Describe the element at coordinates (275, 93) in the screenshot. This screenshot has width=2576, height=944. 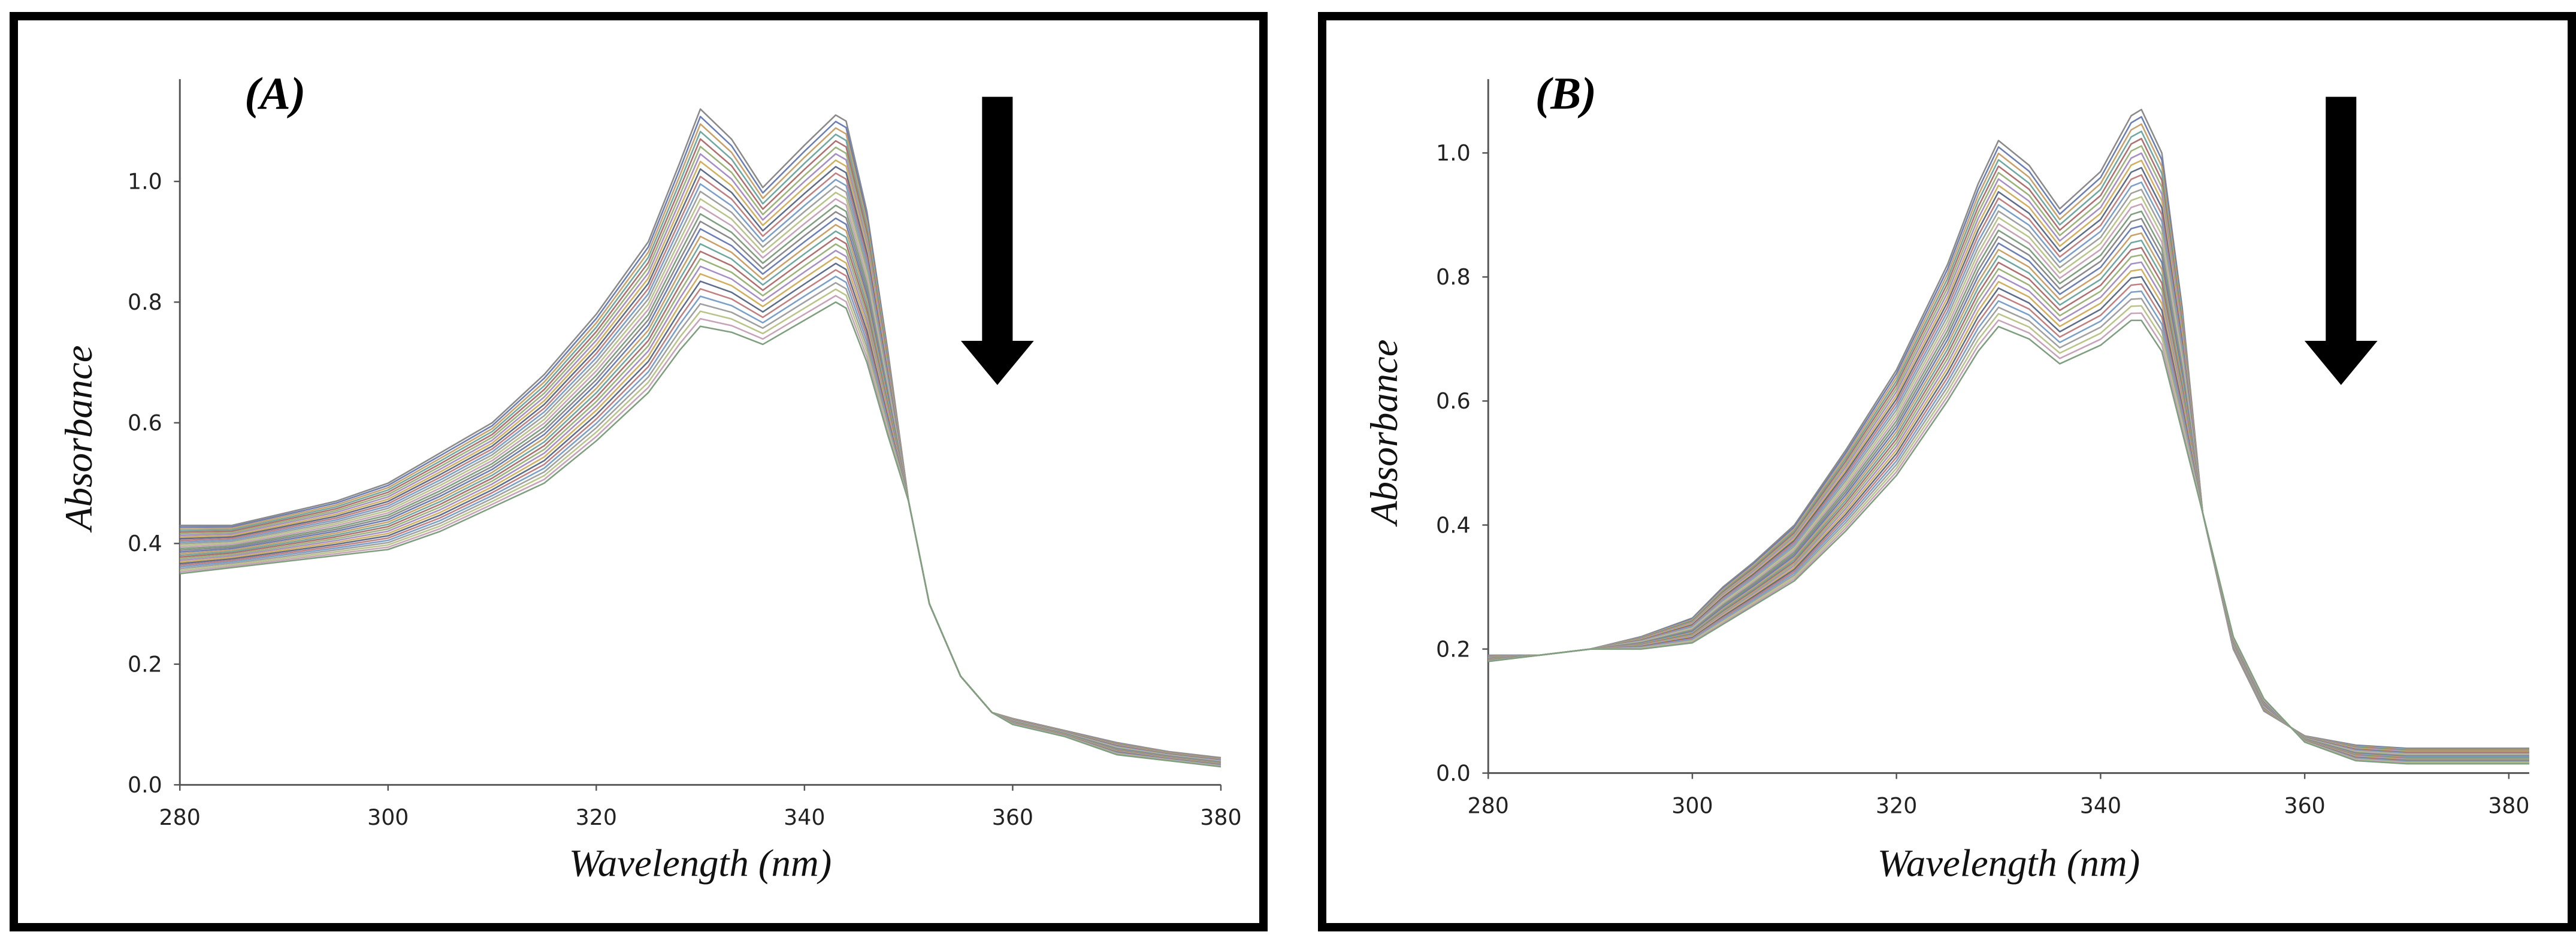
I see `panel-label: (A)` at that location.